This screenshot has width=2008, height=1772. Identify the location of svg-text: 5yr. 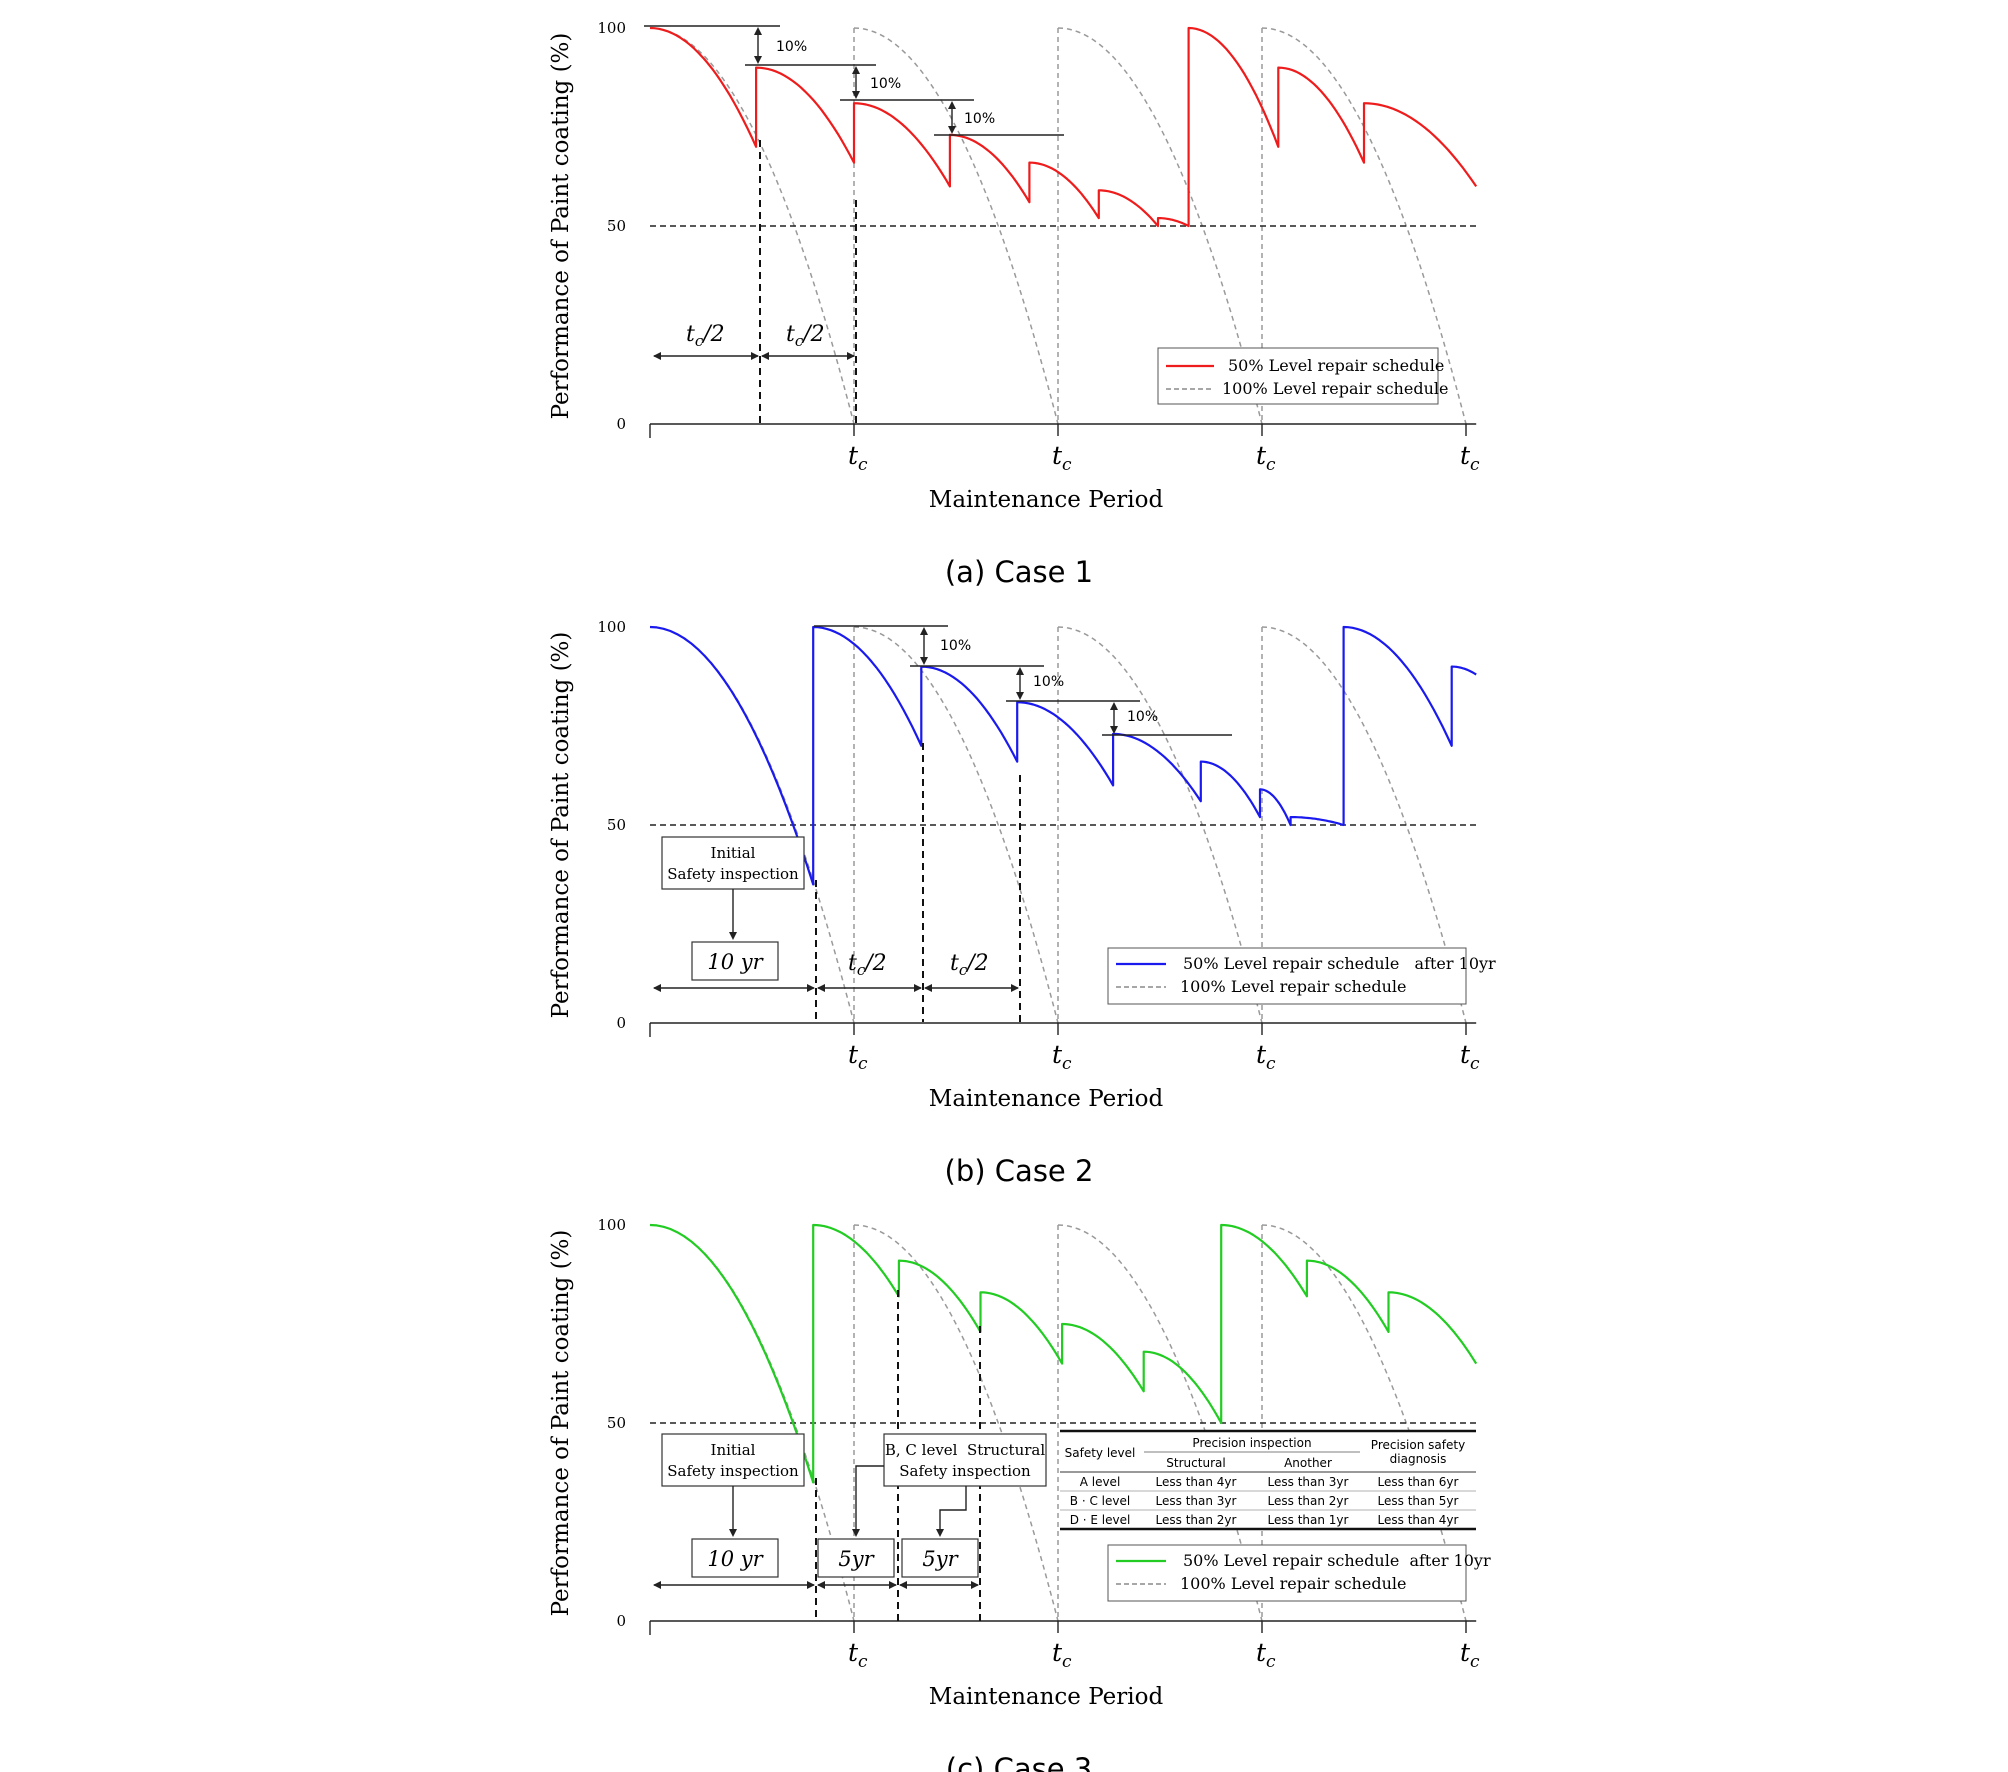
(856, 1559).